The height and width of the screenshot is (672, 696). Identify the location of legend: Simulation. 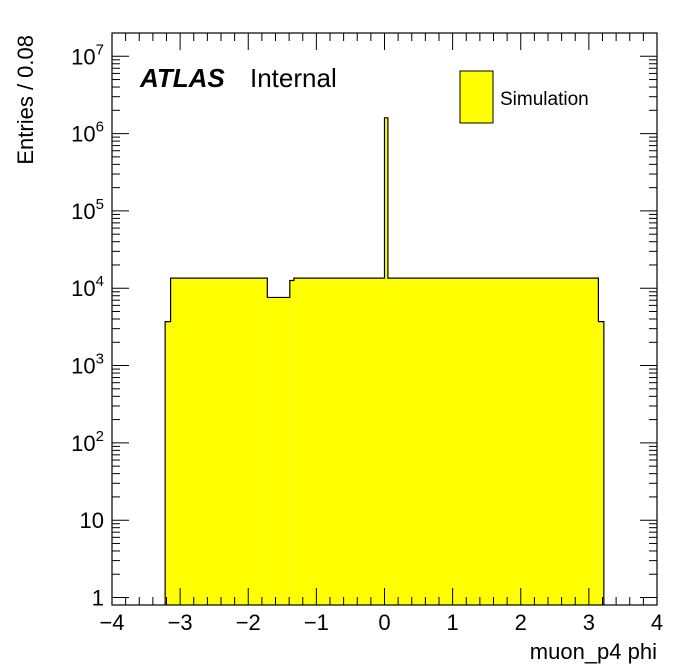
(524, 97).